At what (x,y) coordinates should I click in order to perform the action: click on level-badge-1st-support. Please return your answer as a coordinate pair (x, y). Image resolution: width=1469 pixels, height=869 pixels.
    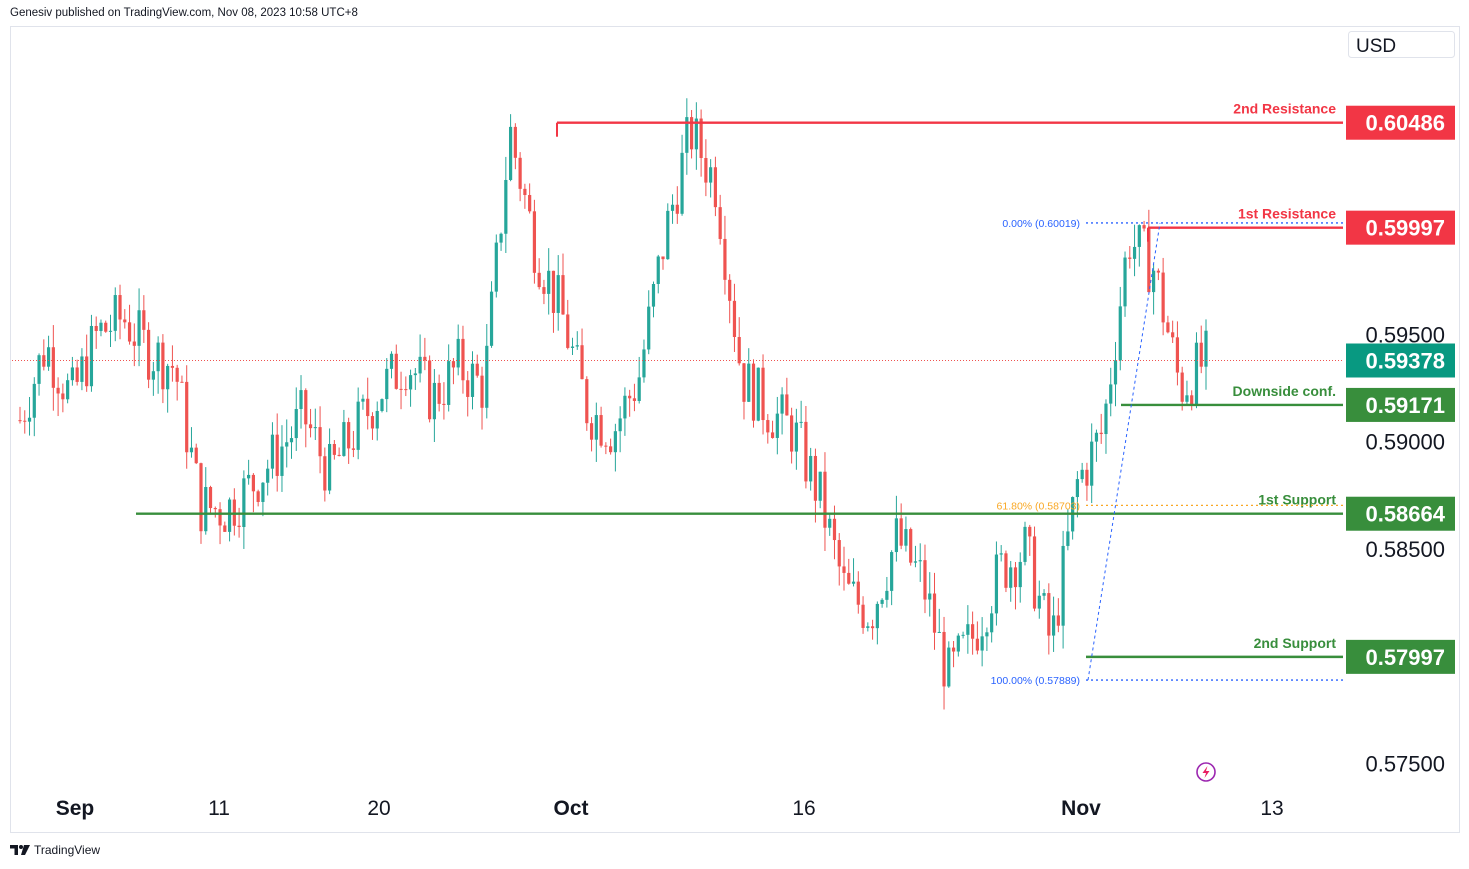
    Looking at the image, I should click on (1400, 513).